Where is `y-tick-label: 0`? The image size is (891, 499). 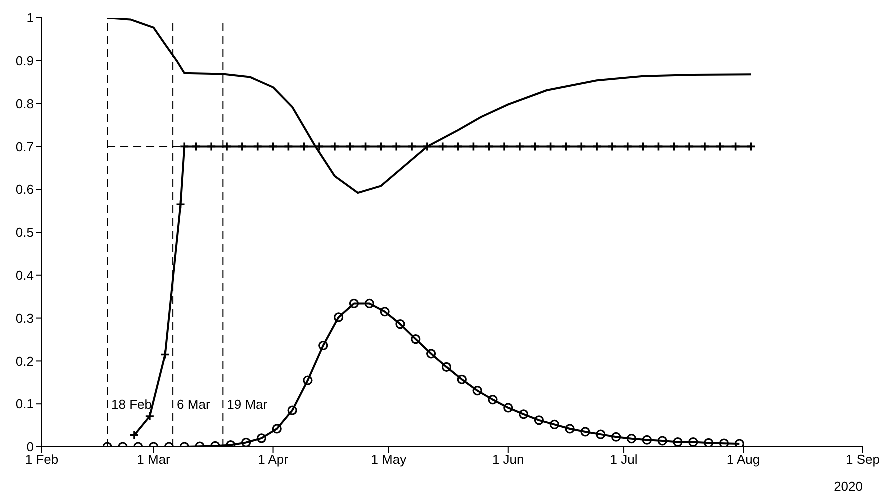 y-tick-label: 0 is located at coordinates (30, 447).